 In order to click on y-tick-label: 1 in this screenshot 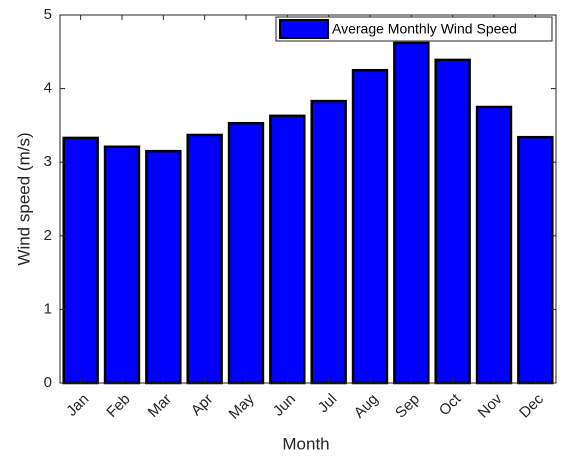, I will do `click(48, 308)`.